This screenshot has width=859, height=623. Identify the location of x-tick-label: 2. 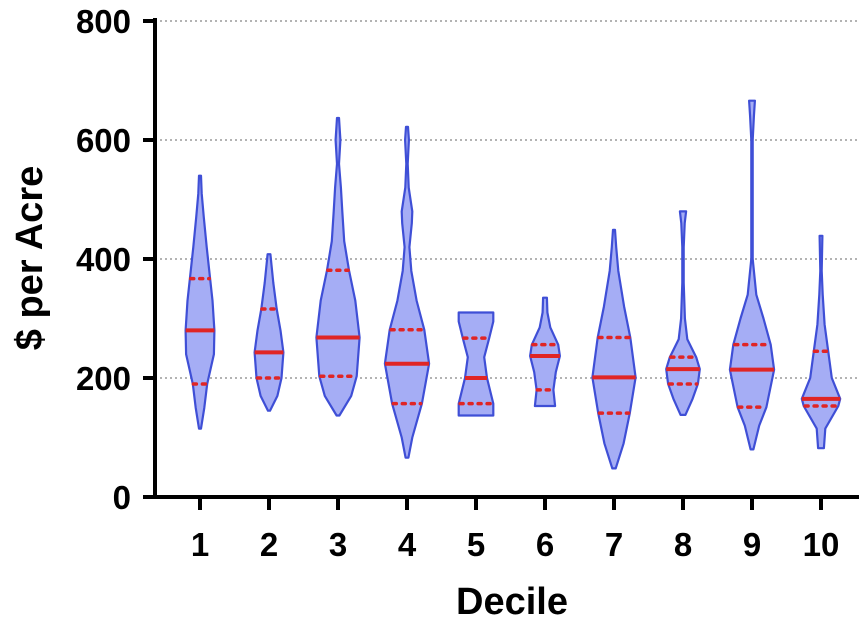
(269, 544).